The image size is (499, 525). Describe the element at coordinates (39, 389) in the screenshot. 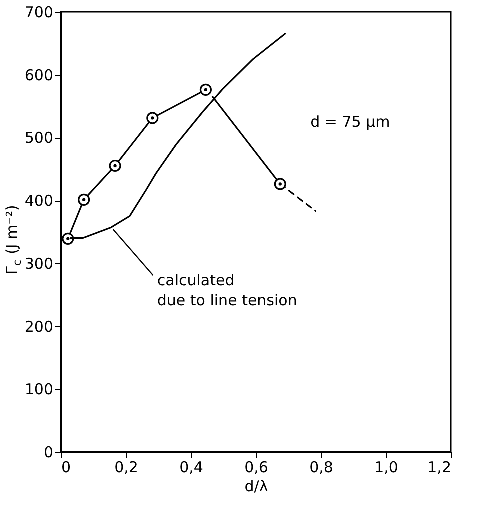

I see `y-tick-label: 100` at that location.